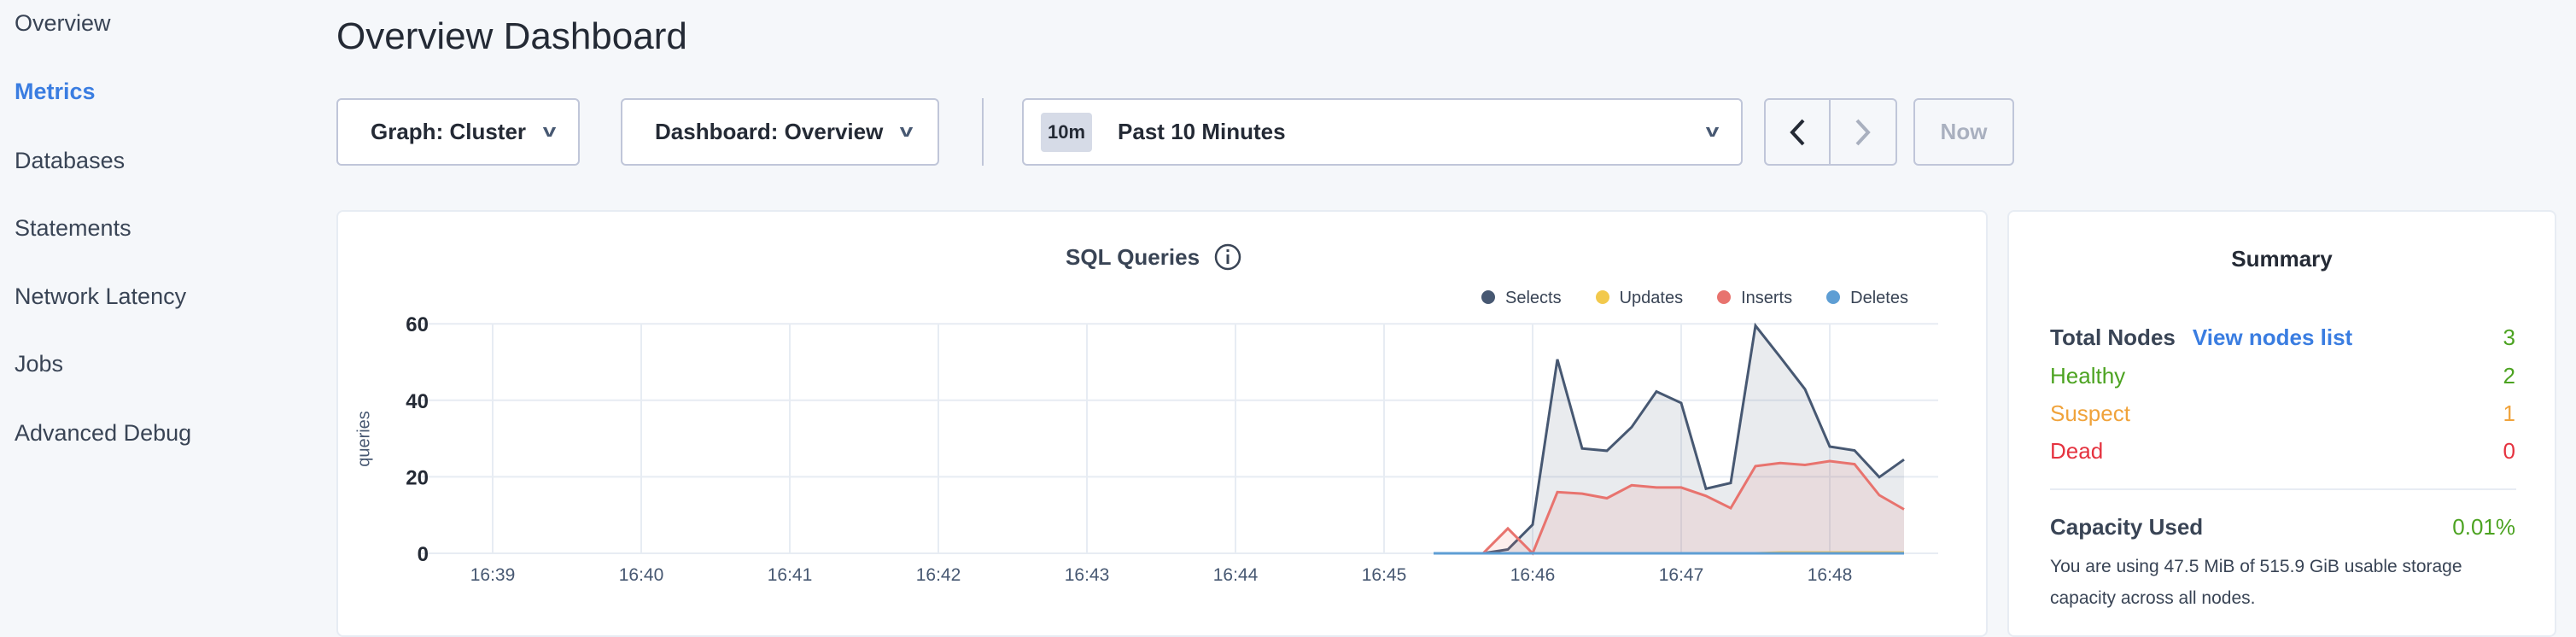 The width and height of the screenshot is (2576, 637). I want to click on sidebar-item-jobs: Jobs, so click(39, 364).